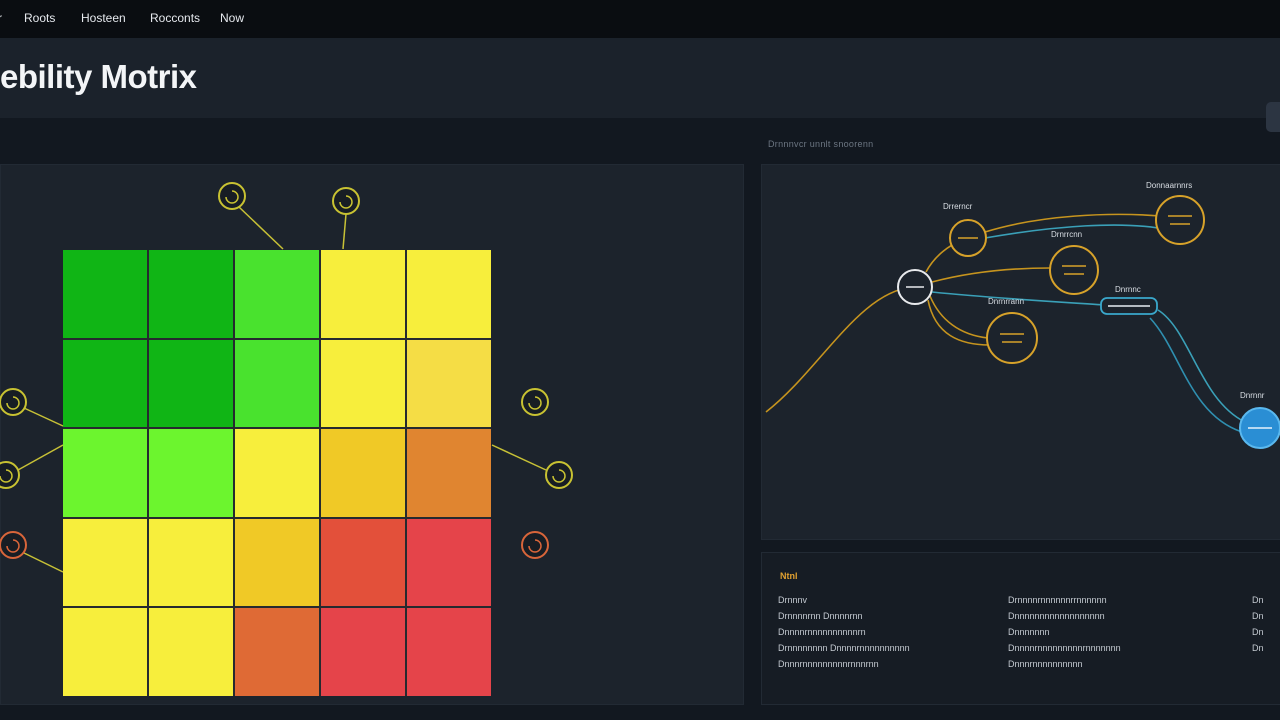  Describe the element at coordinates (1252, 395) in the screenshot. I see `network-node-6-label: Dnrnnr` at that location.